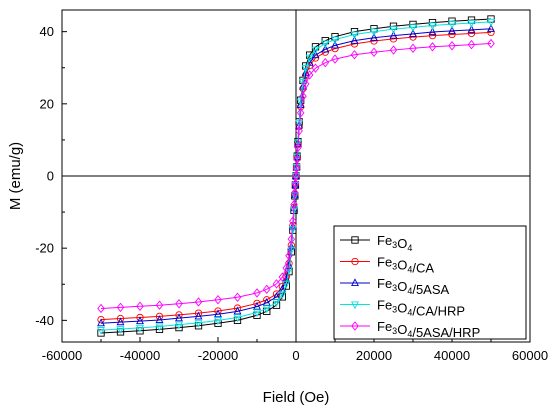 This screenshot has width=550, height=412. Describe the element at coordinates (452, 355) in the screenshot. I see `x-tick-label: 40000` at that location.